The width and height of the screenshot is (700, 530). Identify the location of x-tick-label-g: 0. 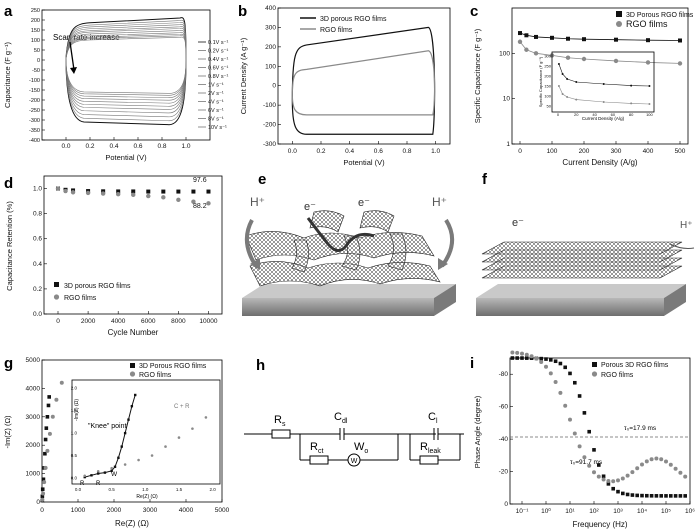
(42, 510).